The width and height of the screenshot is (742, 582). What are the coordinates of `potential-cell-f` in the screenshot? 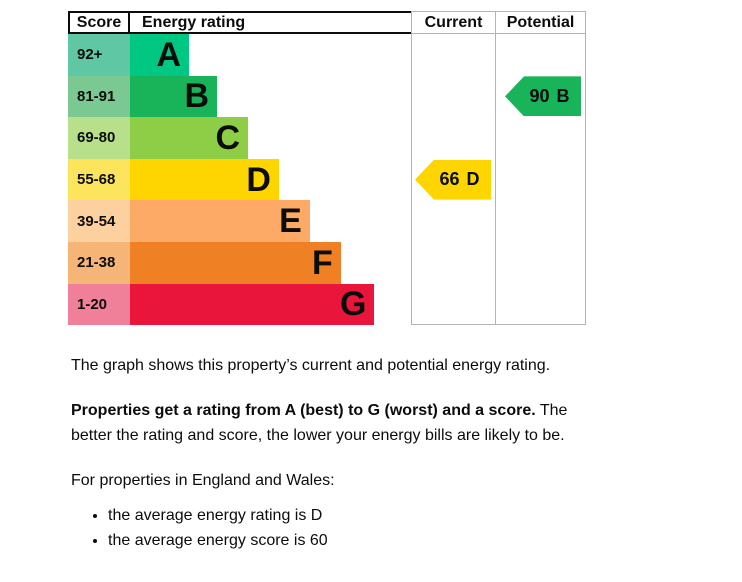 It's located at (540, 262).